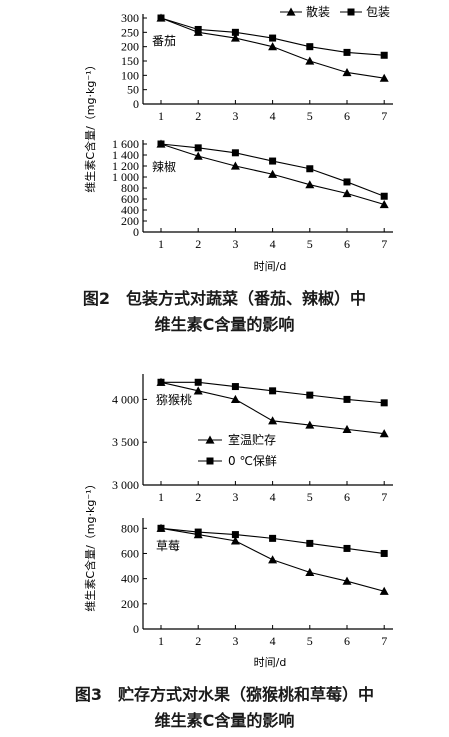 The image size is (449, 737). I want to click on figure-2-legend-marker-square, so click(351, 12).